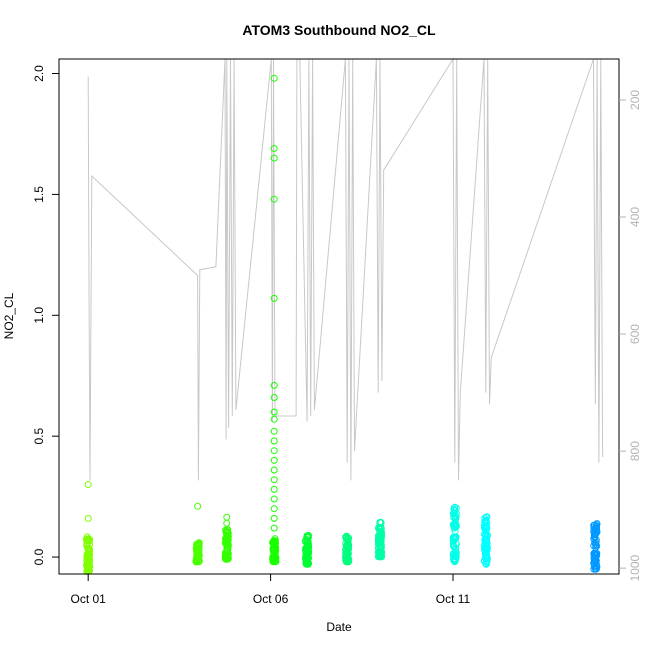 The height and width of the screenshot is (650, 650). What do you see at coordinates (271, 590) in the screenshot?
I see `x-axis: Oct 01 Oct 06 Oct 11` at bounding box center [271, 590].